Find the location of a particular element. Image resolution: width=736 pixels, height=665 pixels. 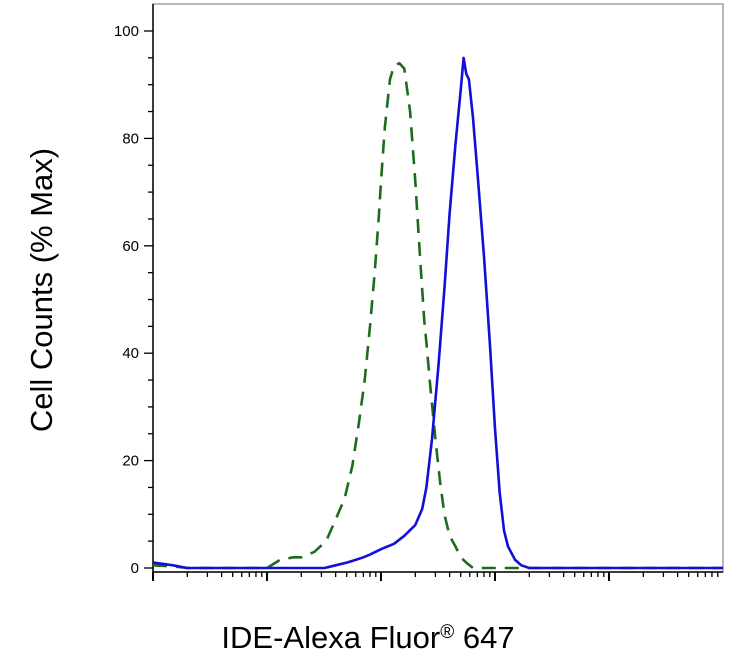

y-axis-ticks: 0 20 40 60 80 100 is located at coordinates (133, 300).